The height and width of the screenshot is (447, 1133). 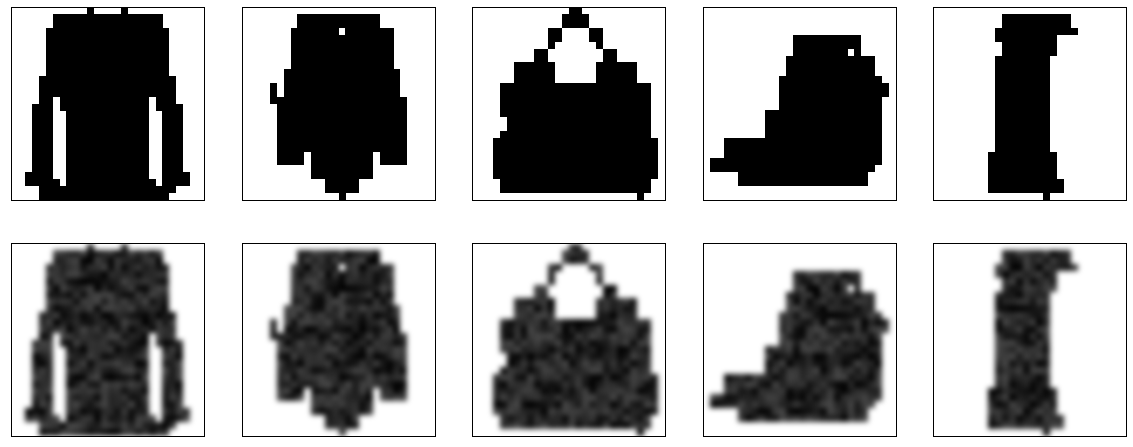 I want to click on reconstruction-handbag-panel, so click(x=569, y=340).